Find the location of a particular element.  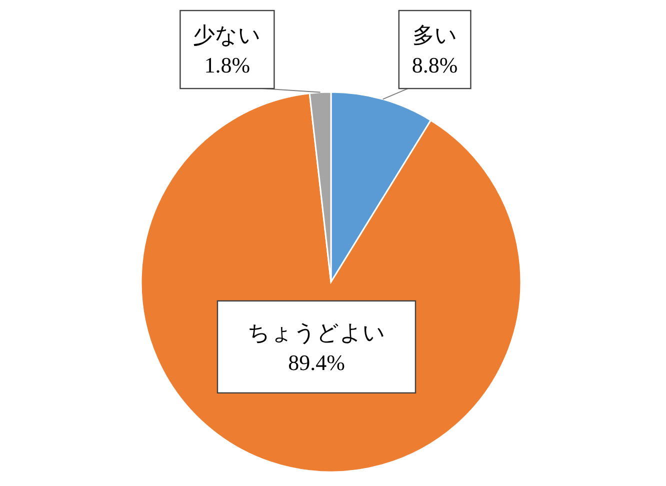

slice-label: 少ない is located at coordinates (227, 35).